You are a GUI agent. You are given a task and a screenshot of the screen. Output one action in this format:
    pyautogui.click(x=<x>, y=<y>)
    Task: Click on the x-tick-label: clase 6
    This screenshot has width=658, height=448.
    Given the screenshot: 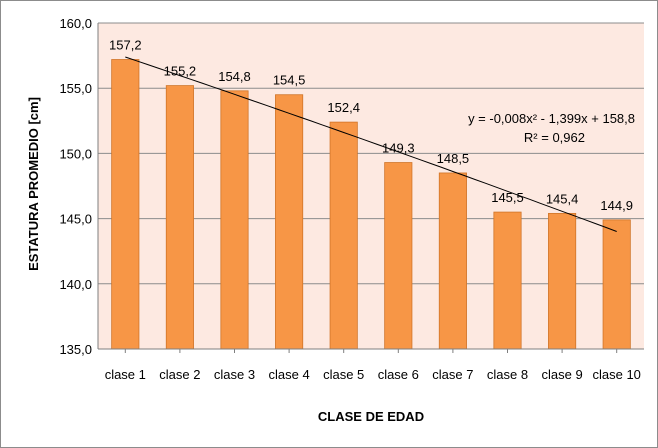 What is the action you would take?
    pyautogui.click(x=398, y=374)
    